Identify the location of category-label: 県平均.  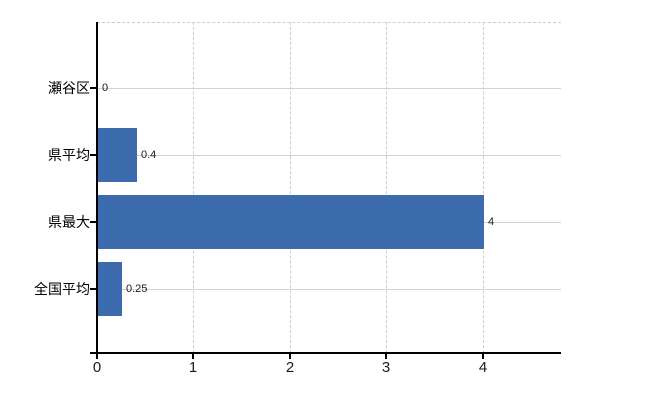
(69, 155).